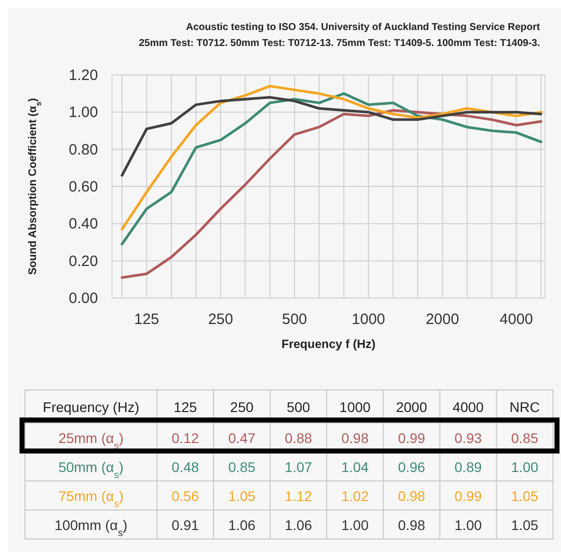 This screenshot has width=561, height=552. What do you see at coordinates (83, 113) in the screenshot?
I see `y-tick-label: 1.00` at bounding box center [83, 113].